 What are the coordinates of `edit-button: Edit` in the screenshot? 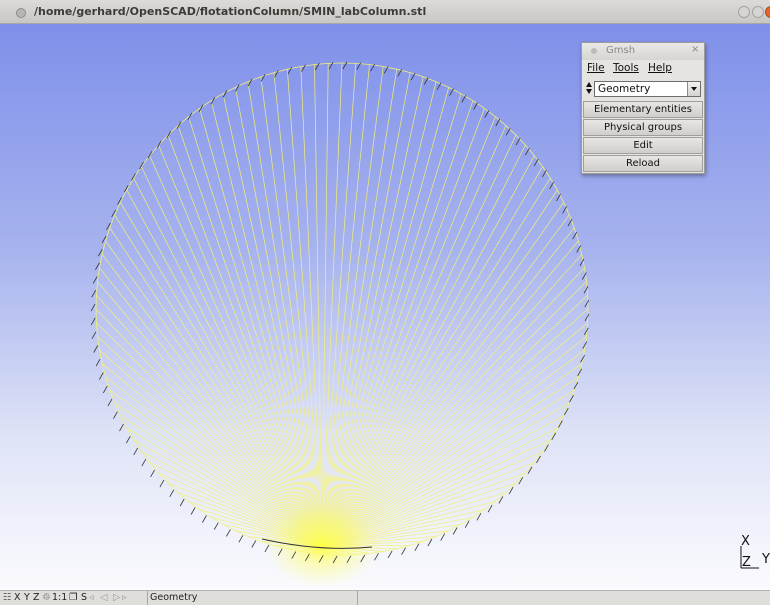 It's located at (643, 145).